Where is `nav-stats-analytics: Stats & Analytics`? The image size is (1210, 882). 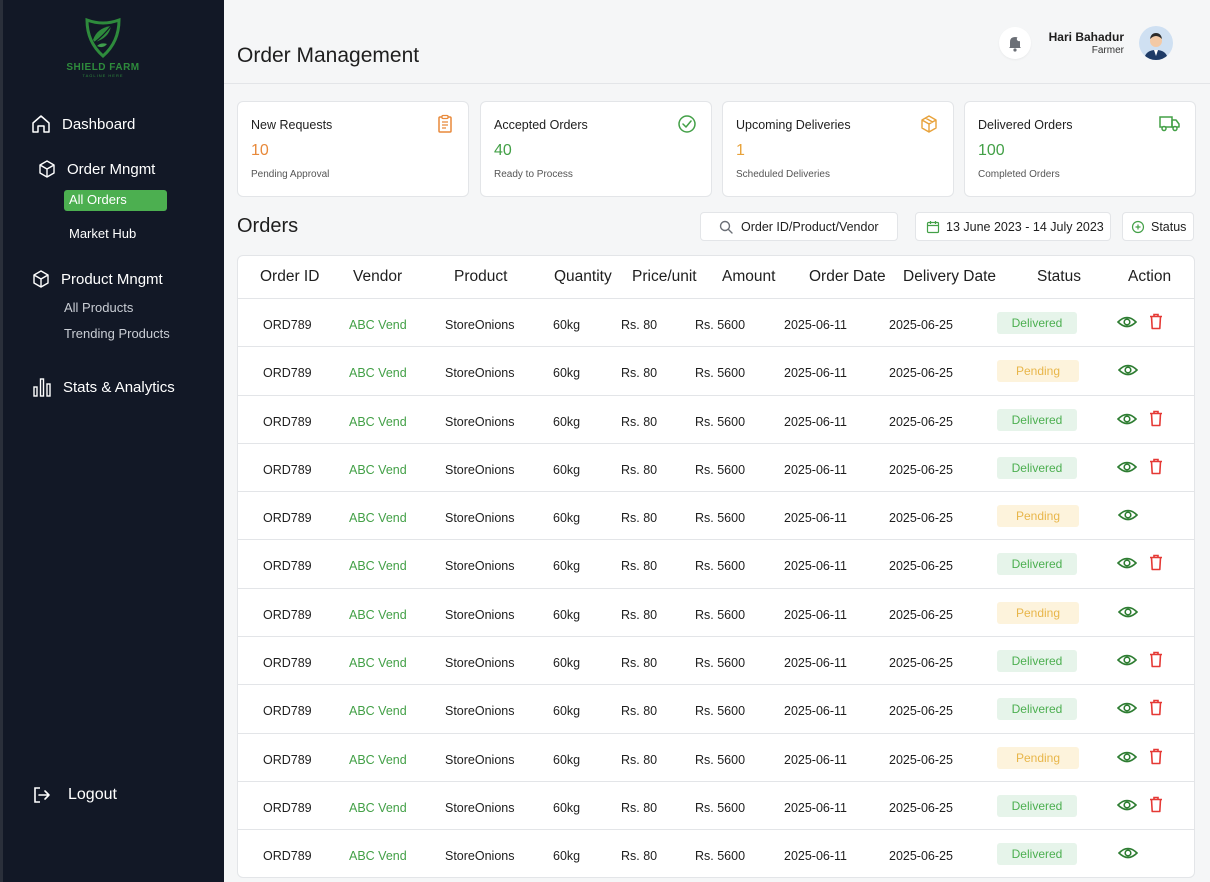 nav-stats-analytics: Stats & Analytics is located at coordinates (103, 387).